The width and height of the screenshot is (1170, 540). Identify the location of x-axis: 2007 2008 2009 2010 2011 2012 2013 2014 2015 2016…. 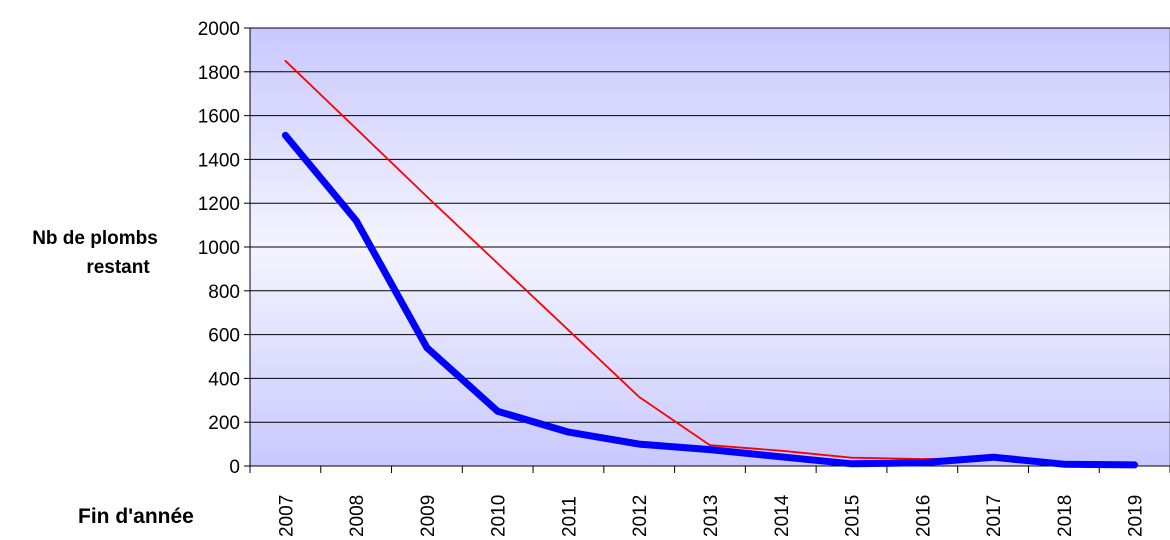
(709, 501).